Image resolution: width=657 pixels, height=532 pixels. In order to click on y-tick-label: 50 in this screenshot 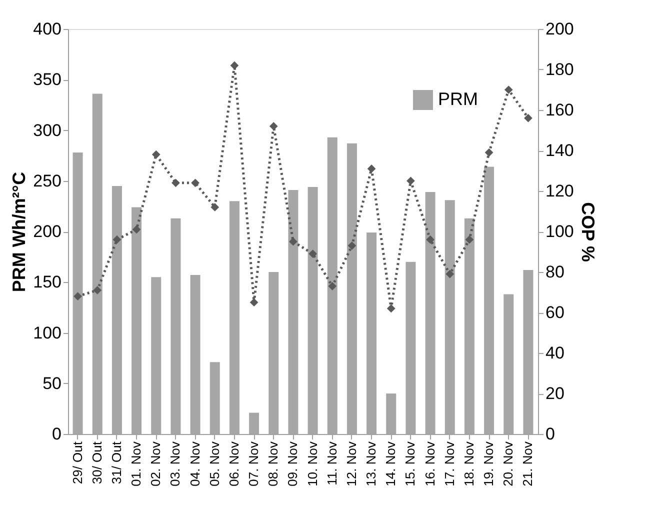, I will do `click(52, 383)`.